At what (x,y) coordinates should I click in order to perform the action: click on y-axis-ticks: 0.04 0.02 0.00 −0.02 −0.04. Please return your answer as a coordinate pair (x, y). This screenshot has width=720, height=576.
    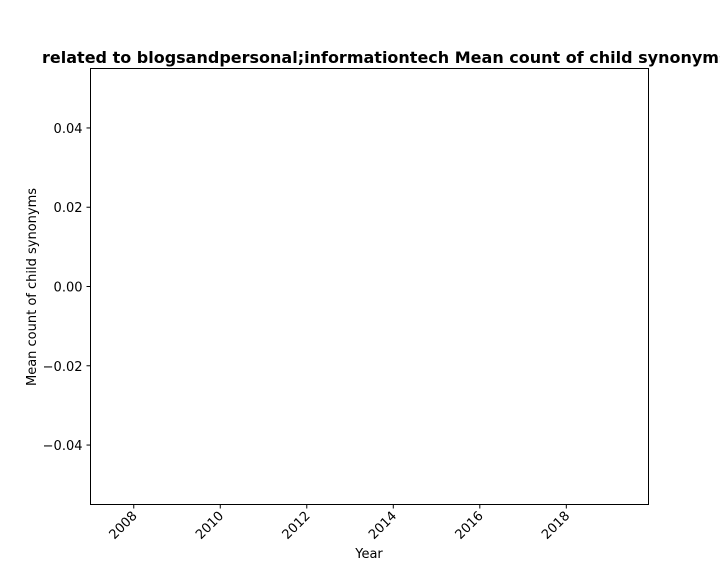
    Looking at the image, I should click on (67, 288).